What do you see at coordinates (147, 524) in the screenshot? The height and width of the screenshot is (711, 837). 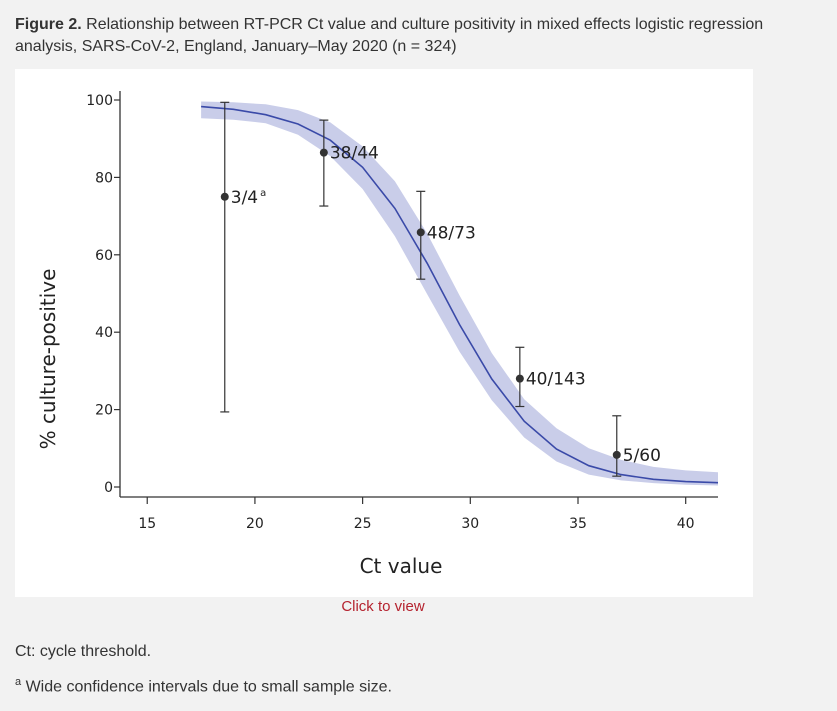 I see `x-tick-label: 15` at bounding box center [147, 524].